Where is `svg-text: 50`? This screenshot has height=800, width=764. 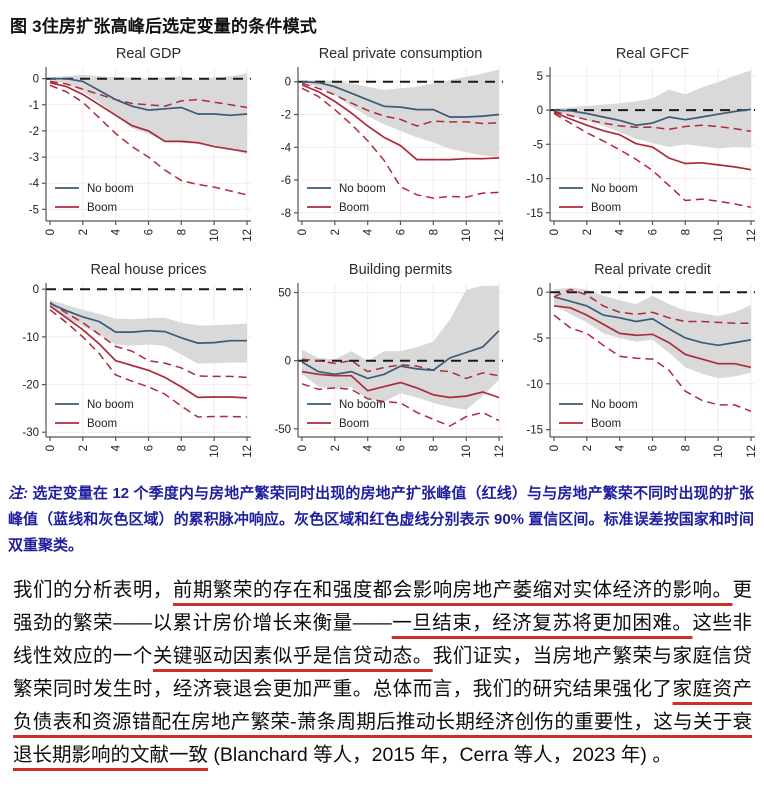
svg-text: 50 is located at coordinates (284, 294).